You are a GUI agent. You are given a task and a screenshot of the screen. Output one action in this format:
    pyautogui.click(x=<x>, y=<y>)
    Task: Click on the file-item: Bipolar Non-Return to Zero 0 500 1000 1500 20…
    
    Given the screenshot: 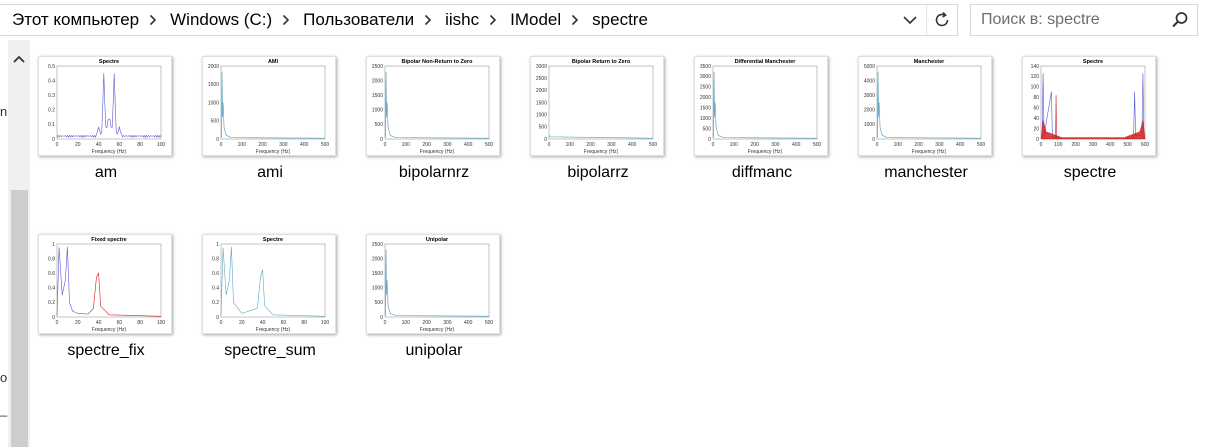 What is the action you would take?
    pyautogui.click(x=434, y=115)
    